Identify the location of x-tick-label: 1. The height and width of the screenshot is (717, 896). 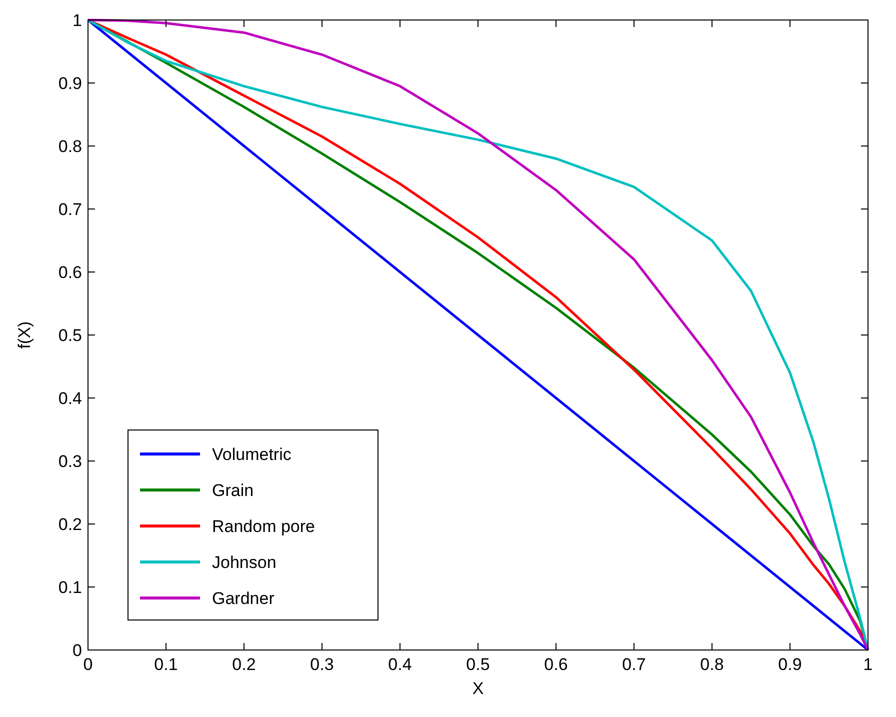
(868, 664).